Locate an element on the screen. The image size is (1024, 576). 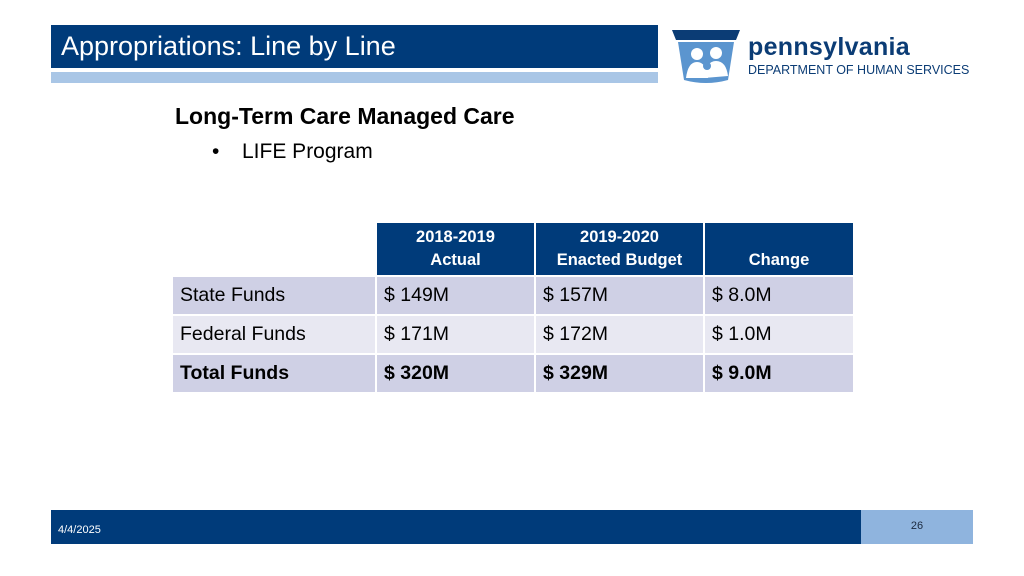
table-row: State Funds $ 149M $ 157M $ 8.0M is located at coordinates (513, 295).